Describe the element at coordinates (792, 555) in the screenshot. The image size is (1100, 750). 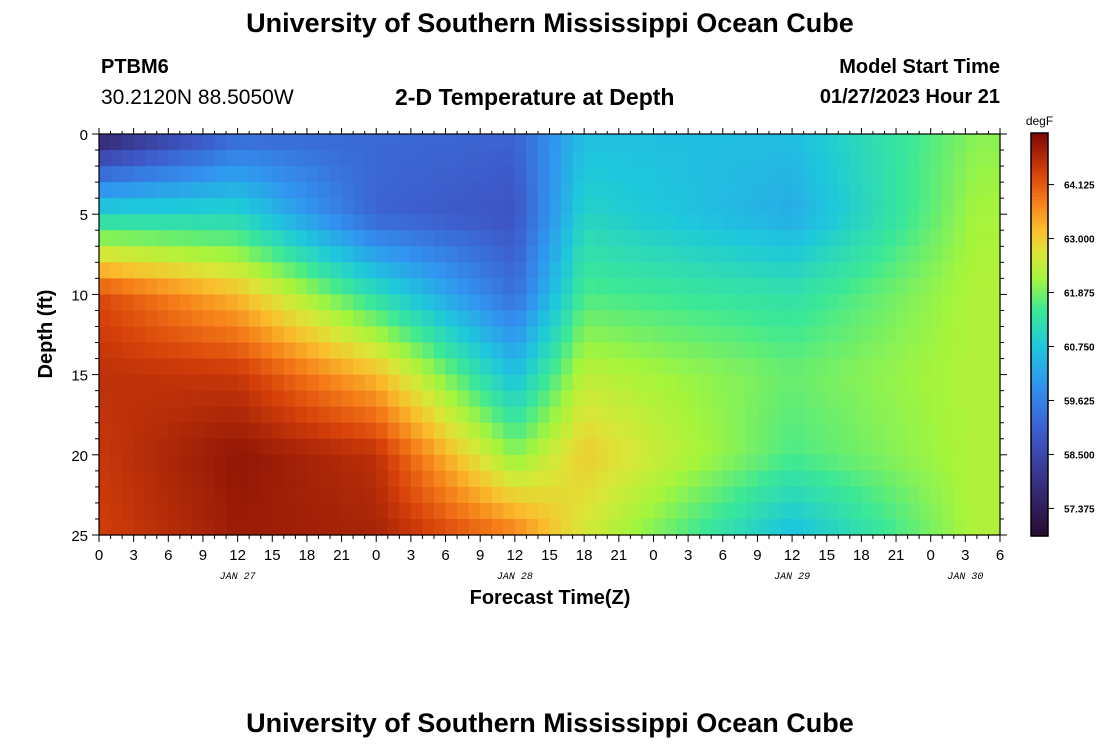
I see `x-tick-label: 12` at that location.